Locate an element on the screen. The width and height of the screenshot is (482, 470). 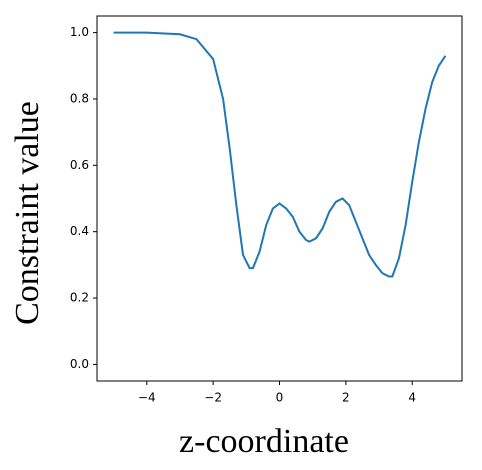
y-tick-label: 0.0 is located at coordinates (79, 364).